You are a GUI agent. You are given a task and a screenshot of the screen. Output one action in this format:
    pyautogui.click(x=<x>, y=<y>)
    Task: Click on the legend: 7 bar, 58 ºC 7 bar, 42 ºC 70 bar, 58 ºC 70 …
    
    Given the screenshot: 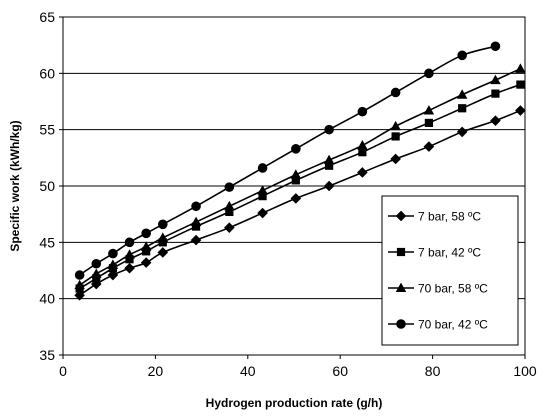 What is the action you would take?
    pyautogui.click(x=450, y=270)
    